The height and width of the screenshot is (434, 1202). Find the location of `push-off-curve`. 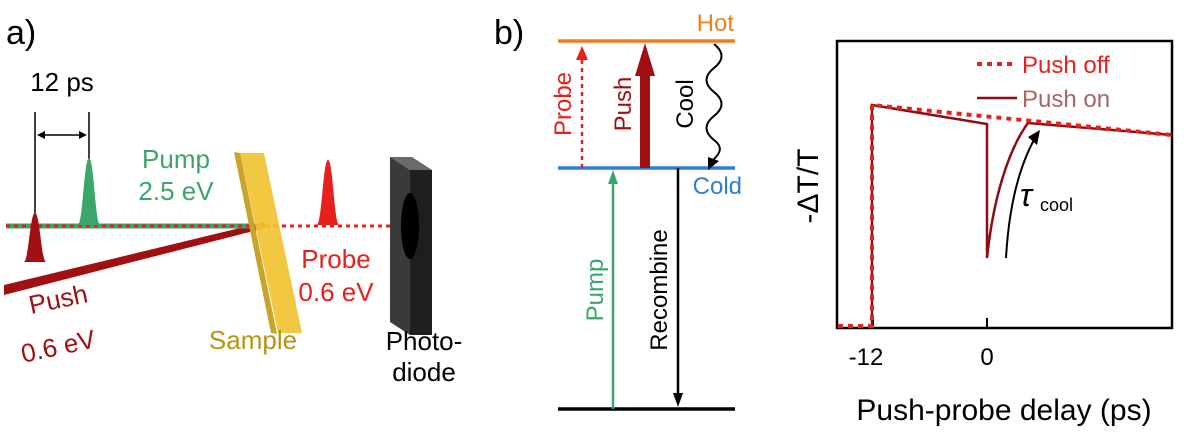

push-off-curve is located at coordinates (1005, 215).